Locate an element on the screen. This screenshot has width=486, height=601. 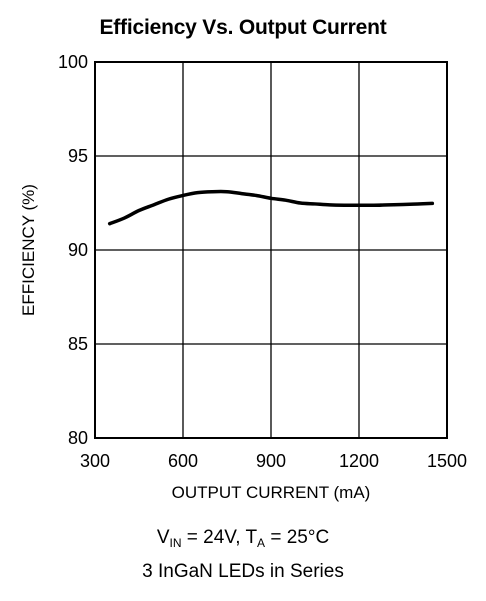
x-tick-label: 300 is located at coordinates (95, 461).